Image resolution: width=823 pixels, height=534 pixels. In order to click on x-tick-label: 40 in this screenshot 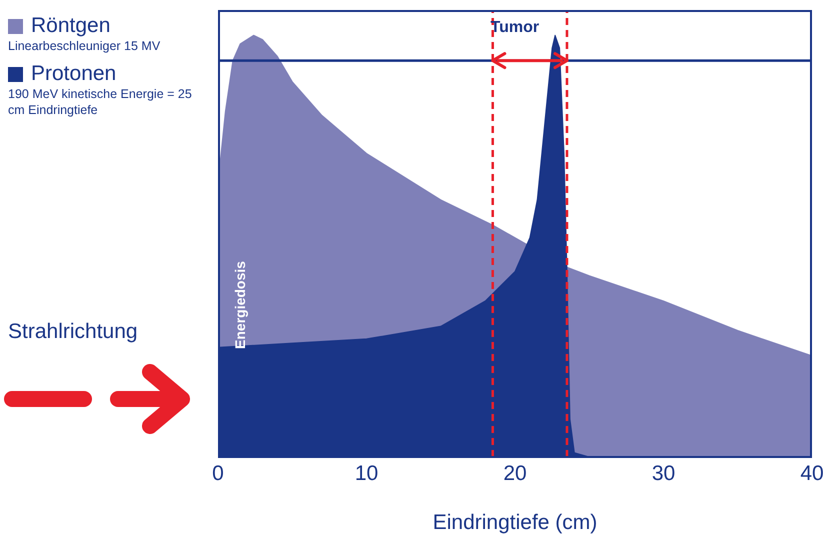, I will do `click(811, 473)`.